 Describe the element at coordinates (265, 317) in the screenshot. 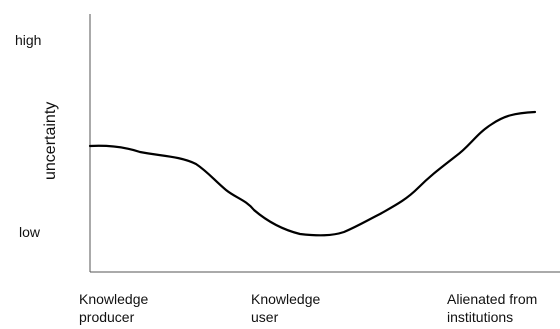

I see `x-category-line2: user` at that location.